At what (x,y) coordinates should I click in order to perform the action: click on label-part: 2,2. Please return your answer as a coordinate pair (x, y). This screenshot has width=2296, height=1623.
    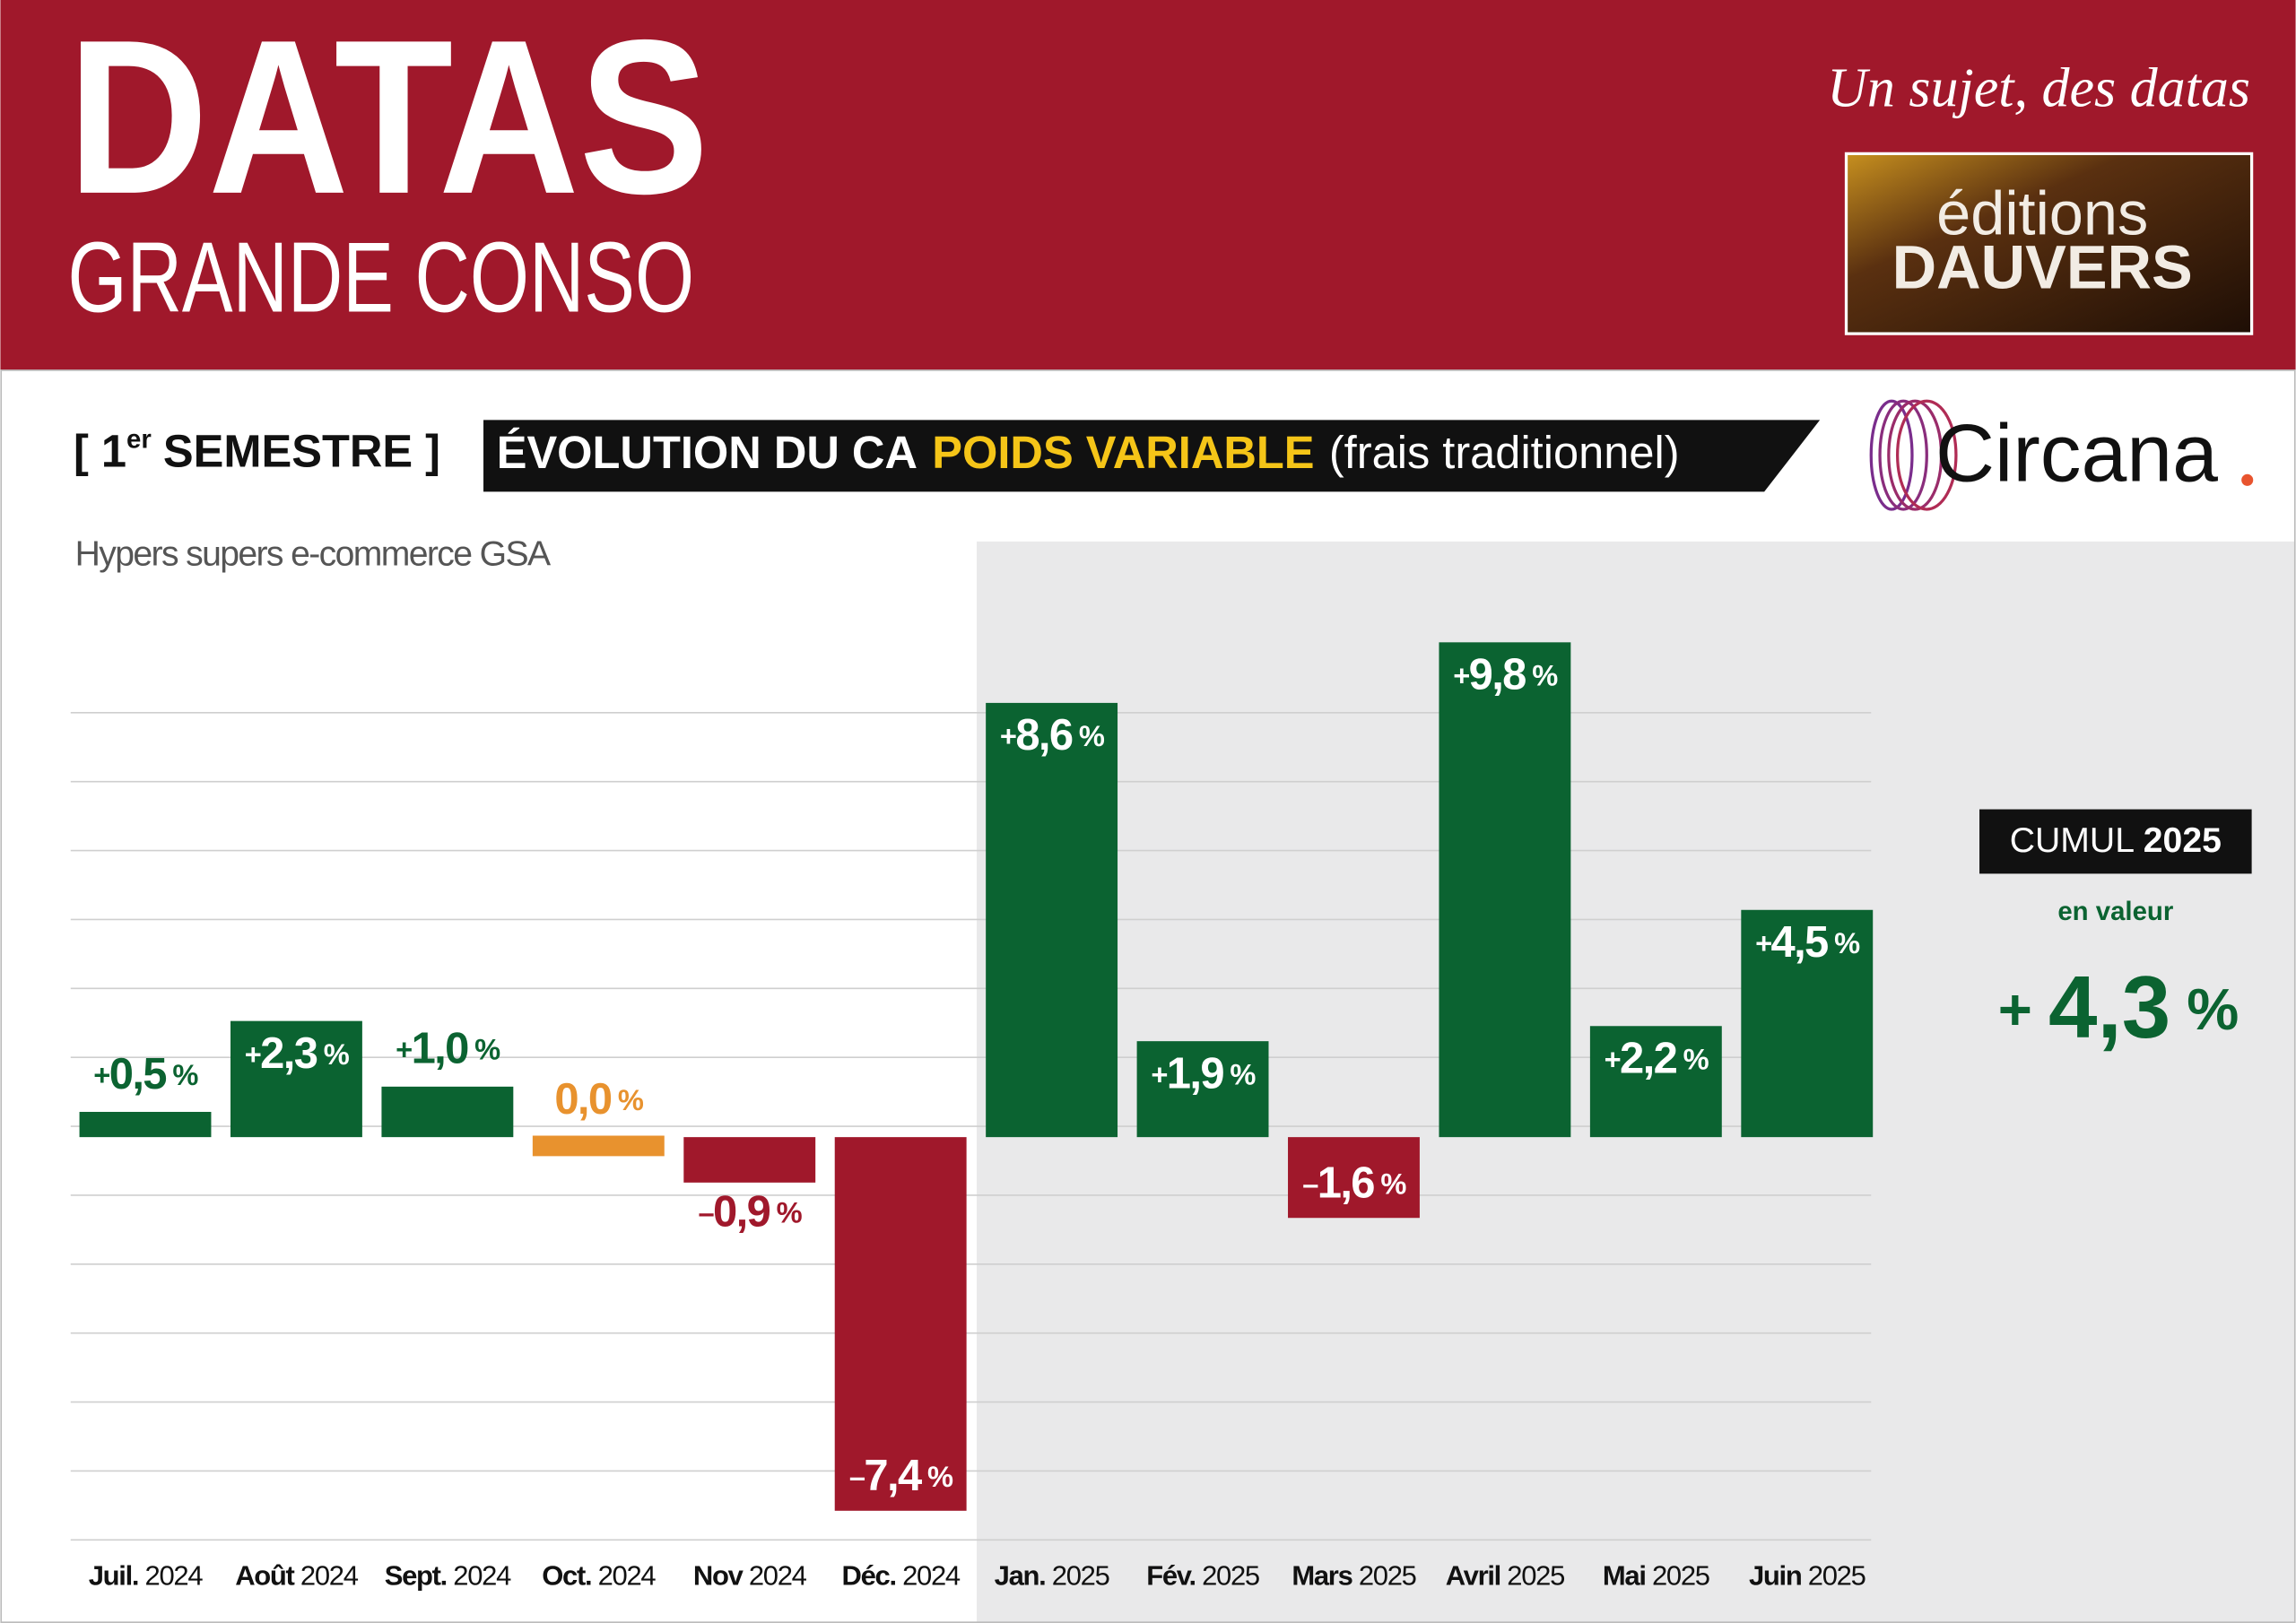
    Looking at the image, I should click on (1648, 1058).